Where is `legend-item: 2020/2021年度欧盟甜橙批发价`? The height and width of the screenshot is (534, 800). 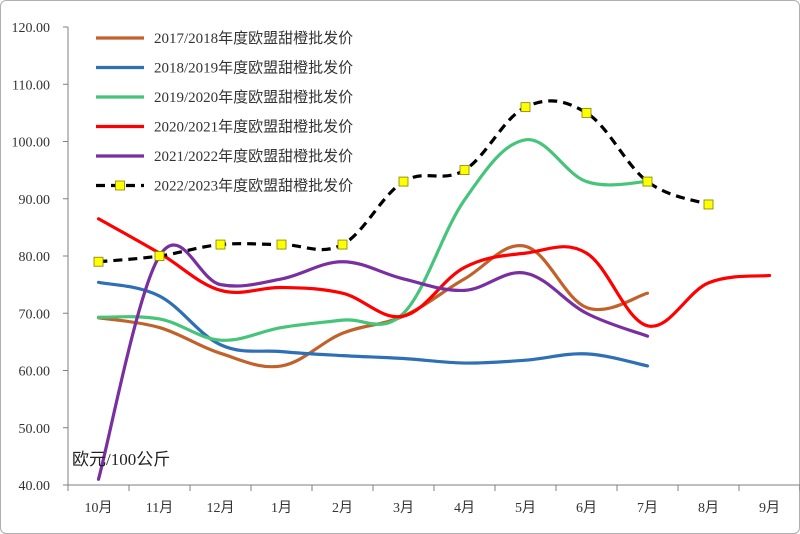
legend-item: 2020/2021年度欧盟甜橙批发价 is located at coordinates (224, 127).